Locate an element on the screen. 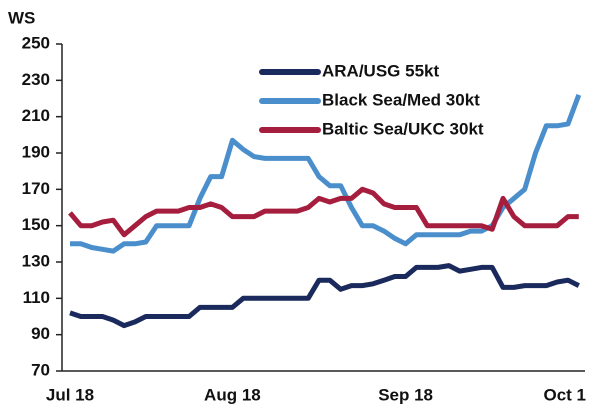 This screenshot has width=589, height=409. y-tick-label: 190 is located at coordinates (36, 151).